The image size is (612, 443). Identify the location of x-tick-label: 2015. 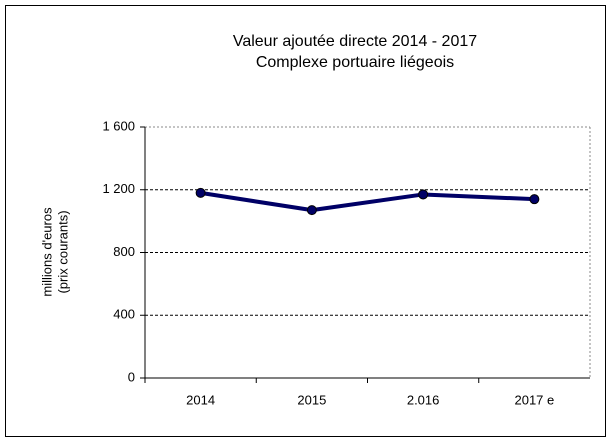
(311, 399).